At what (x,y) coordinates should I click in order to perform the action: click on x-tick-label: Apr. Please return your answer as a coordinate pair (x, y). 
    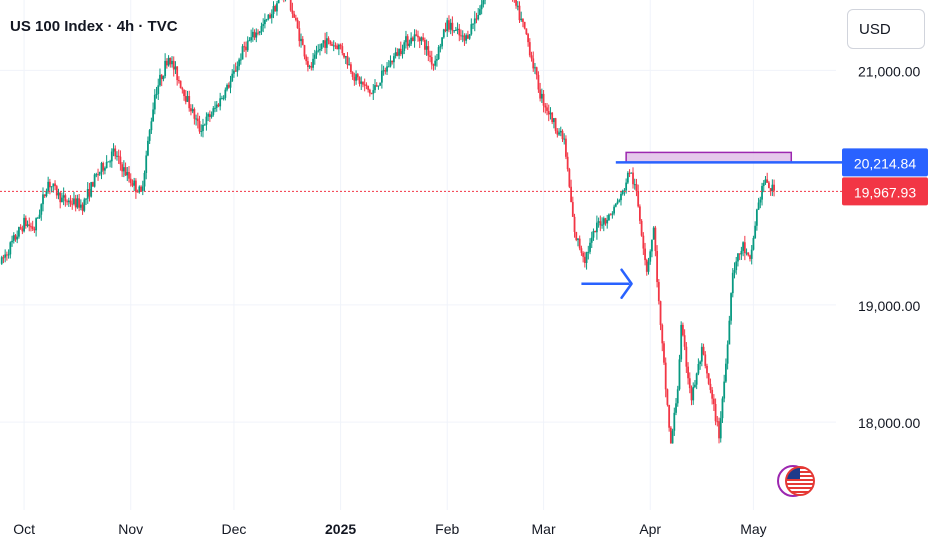
    Looking at the image, I should click on (650, 529).